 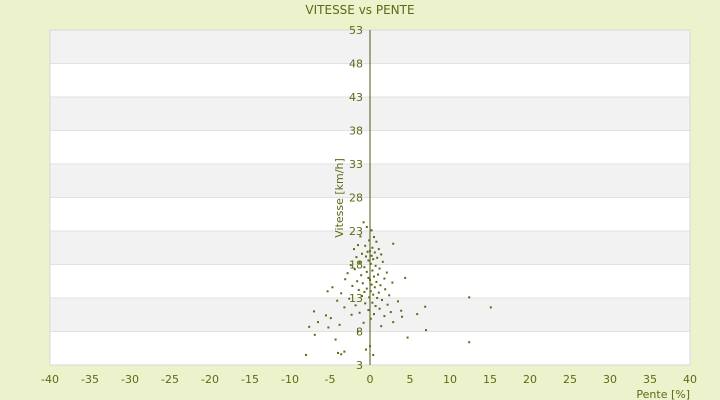 I want to click on y-tick-label: 8, so click(x=359, y=332).